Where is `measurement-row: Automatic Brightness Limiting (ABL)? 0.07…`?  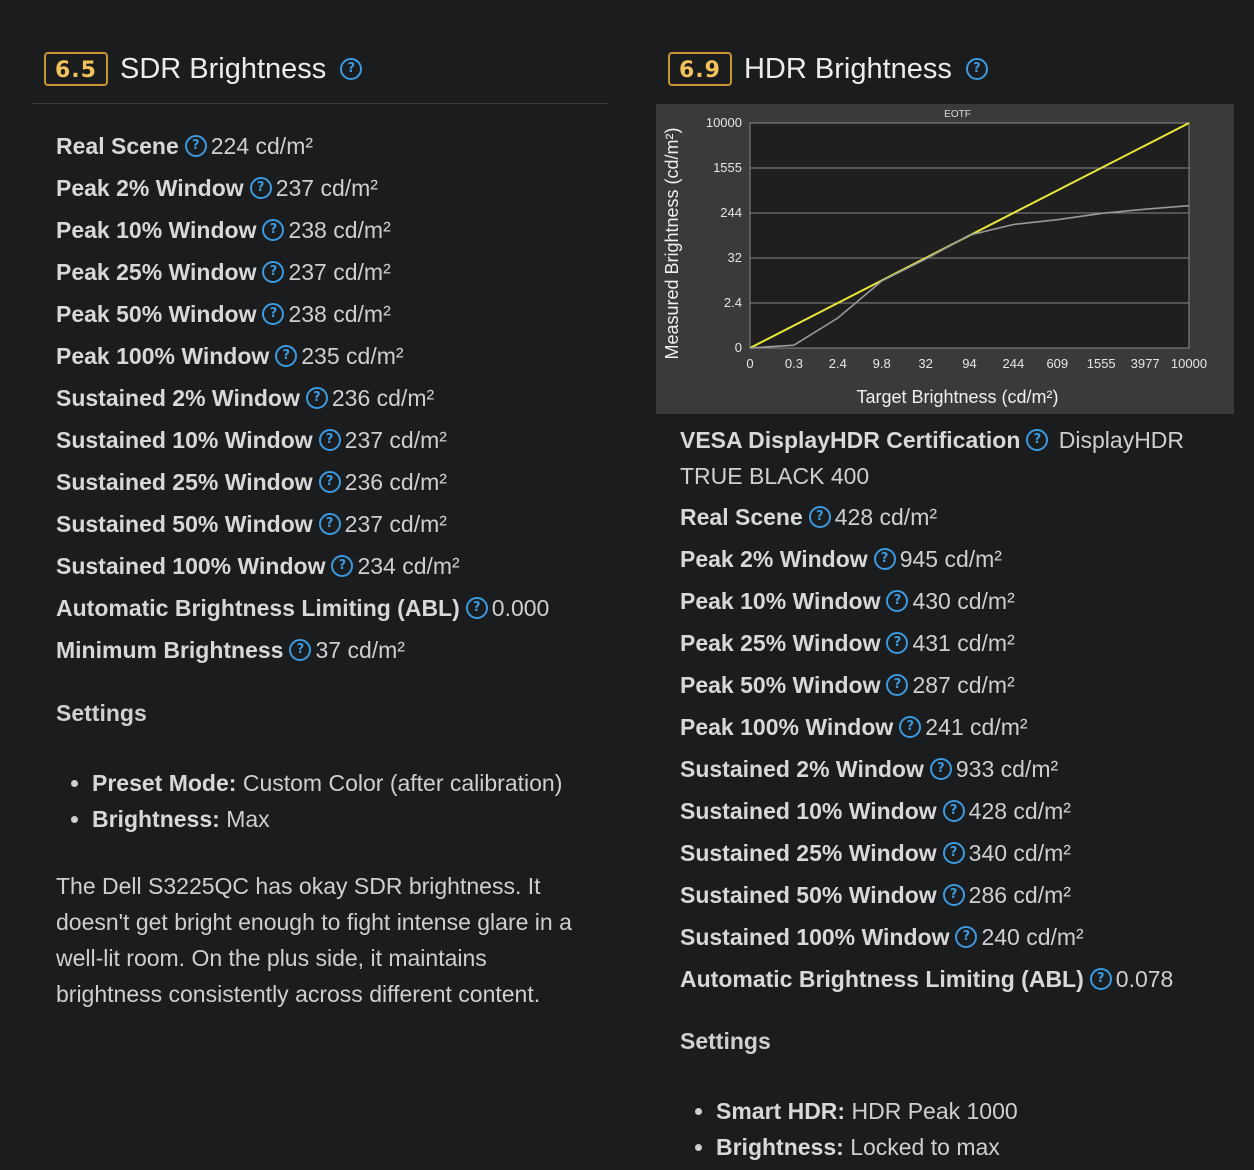
measurement-row: Automatic Brightness Limiting (ABL)? 0.07… is located at coordinates (926, 979).